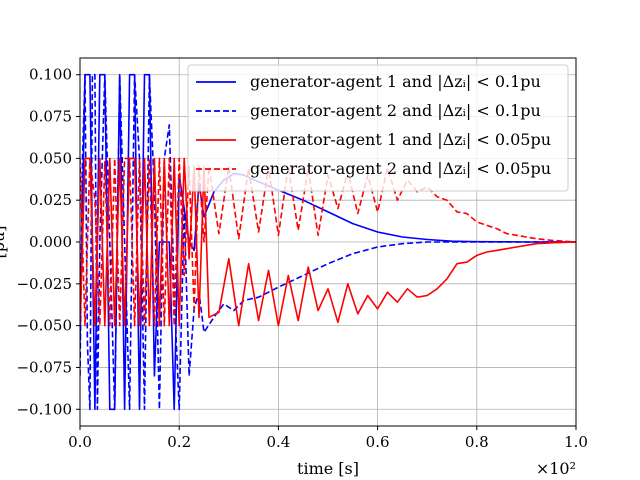 This screenshot has width=640, height=480. I want to click on y-tick-label: 0.000, so click(50, 242).